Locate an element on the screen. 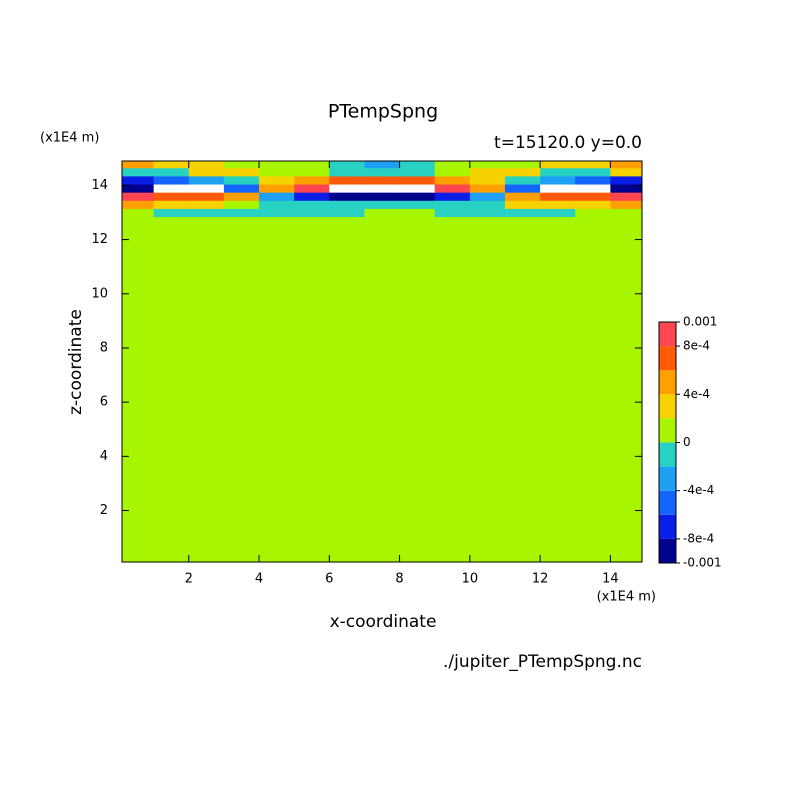 Image resolution: width=804 pixels, height=804 pixels. y-tick-label: 4 is located at coordinates (104, 456).